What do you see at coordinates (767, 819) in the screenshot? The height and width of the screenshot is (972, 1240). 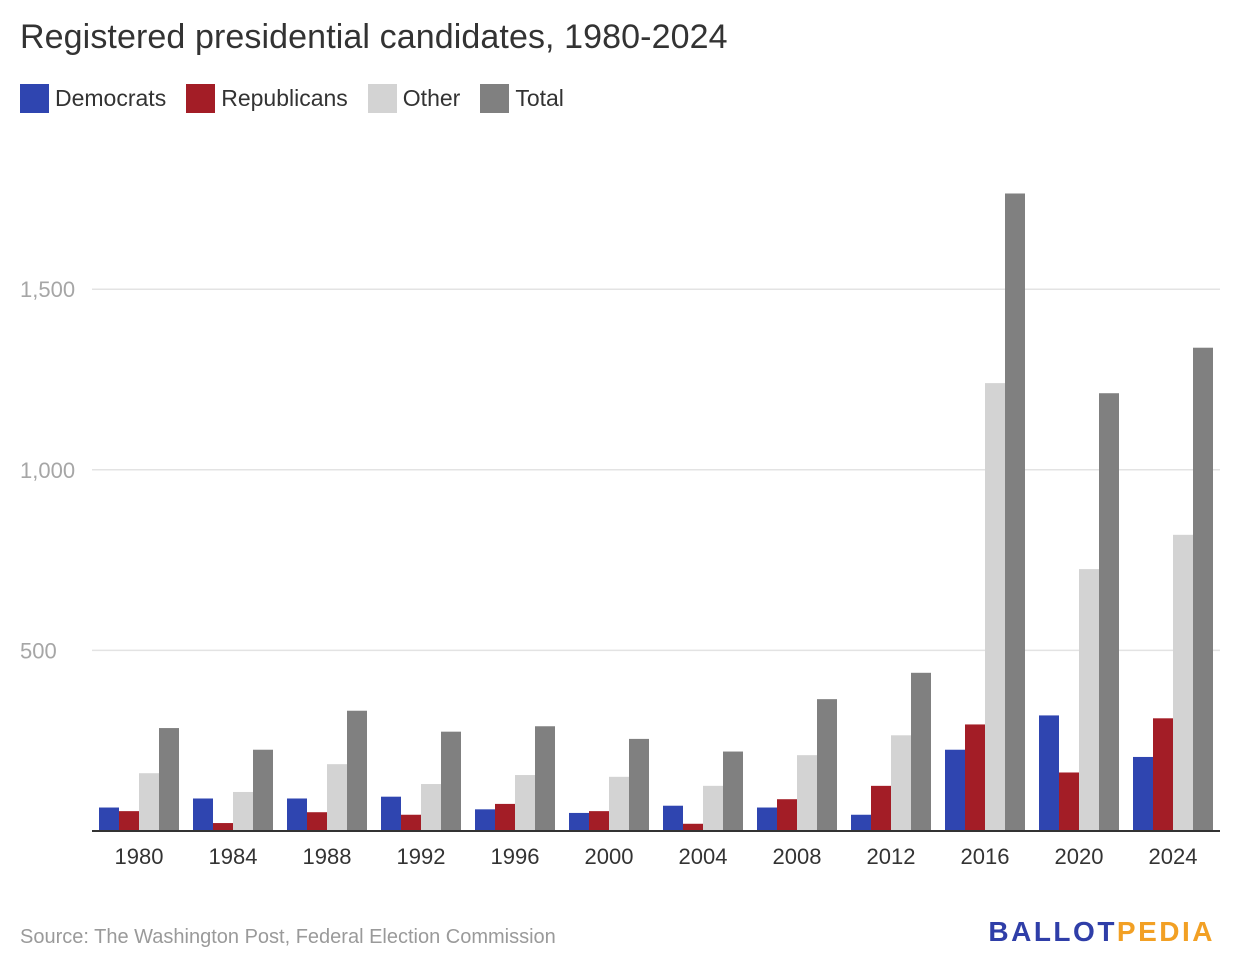 I see `bar-democrats-2008` at bounding box center [767, 819].